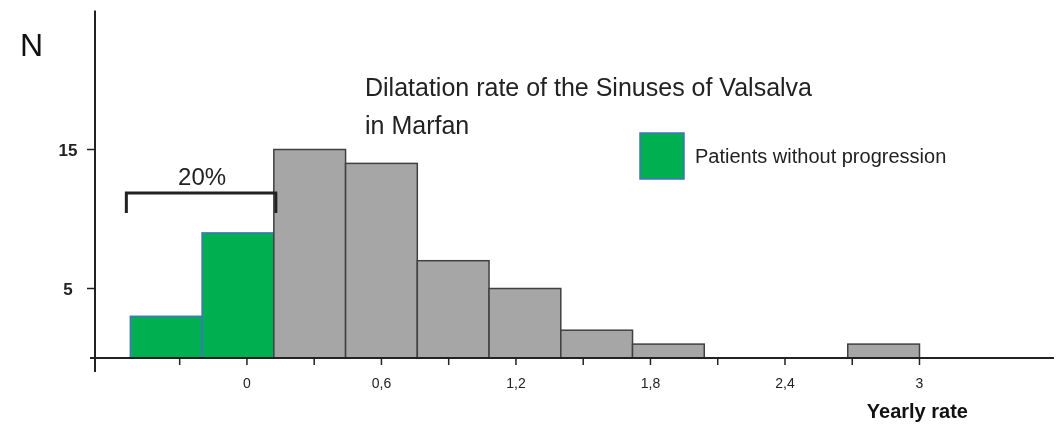 The image size is (1062, 428). I want to click on x-tick-label: 1,2, so click(516, 383).